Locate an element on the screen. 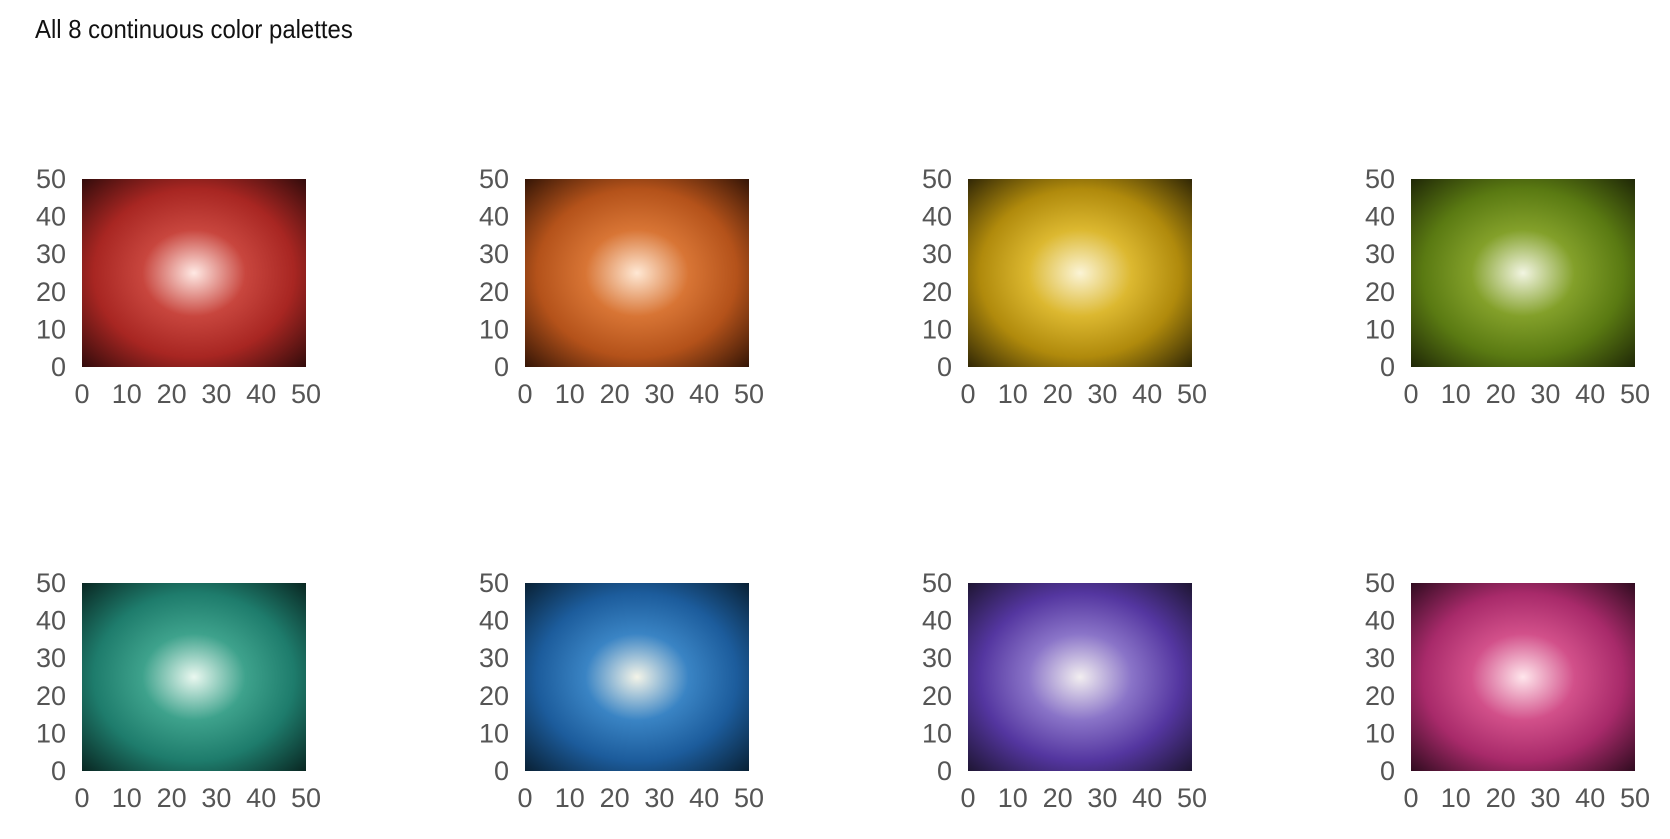 This screenshot has height=839, width=1670. heatmap-cells-yellow is located at coordinates (1080, 273).